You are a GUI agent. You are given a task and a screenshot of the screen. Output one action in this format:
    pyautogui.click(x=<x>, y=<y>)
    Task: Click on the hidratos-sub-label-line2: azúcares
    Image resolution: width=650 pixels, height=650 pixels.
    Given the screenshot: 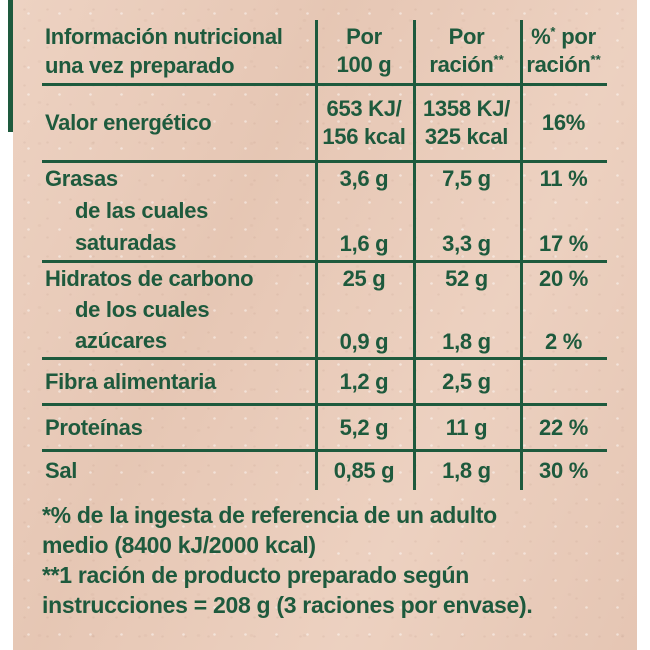 What is the action you would take?
    pyautogui.click(x=121, y=340)
    